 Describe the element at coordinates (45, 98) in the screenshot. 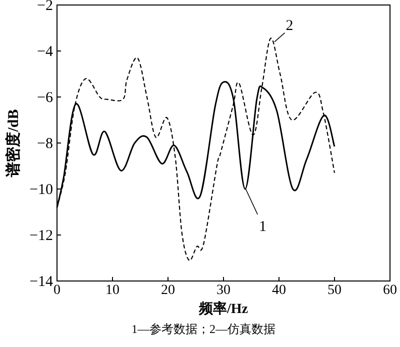

I see `y-tick-label: −6` at that location.